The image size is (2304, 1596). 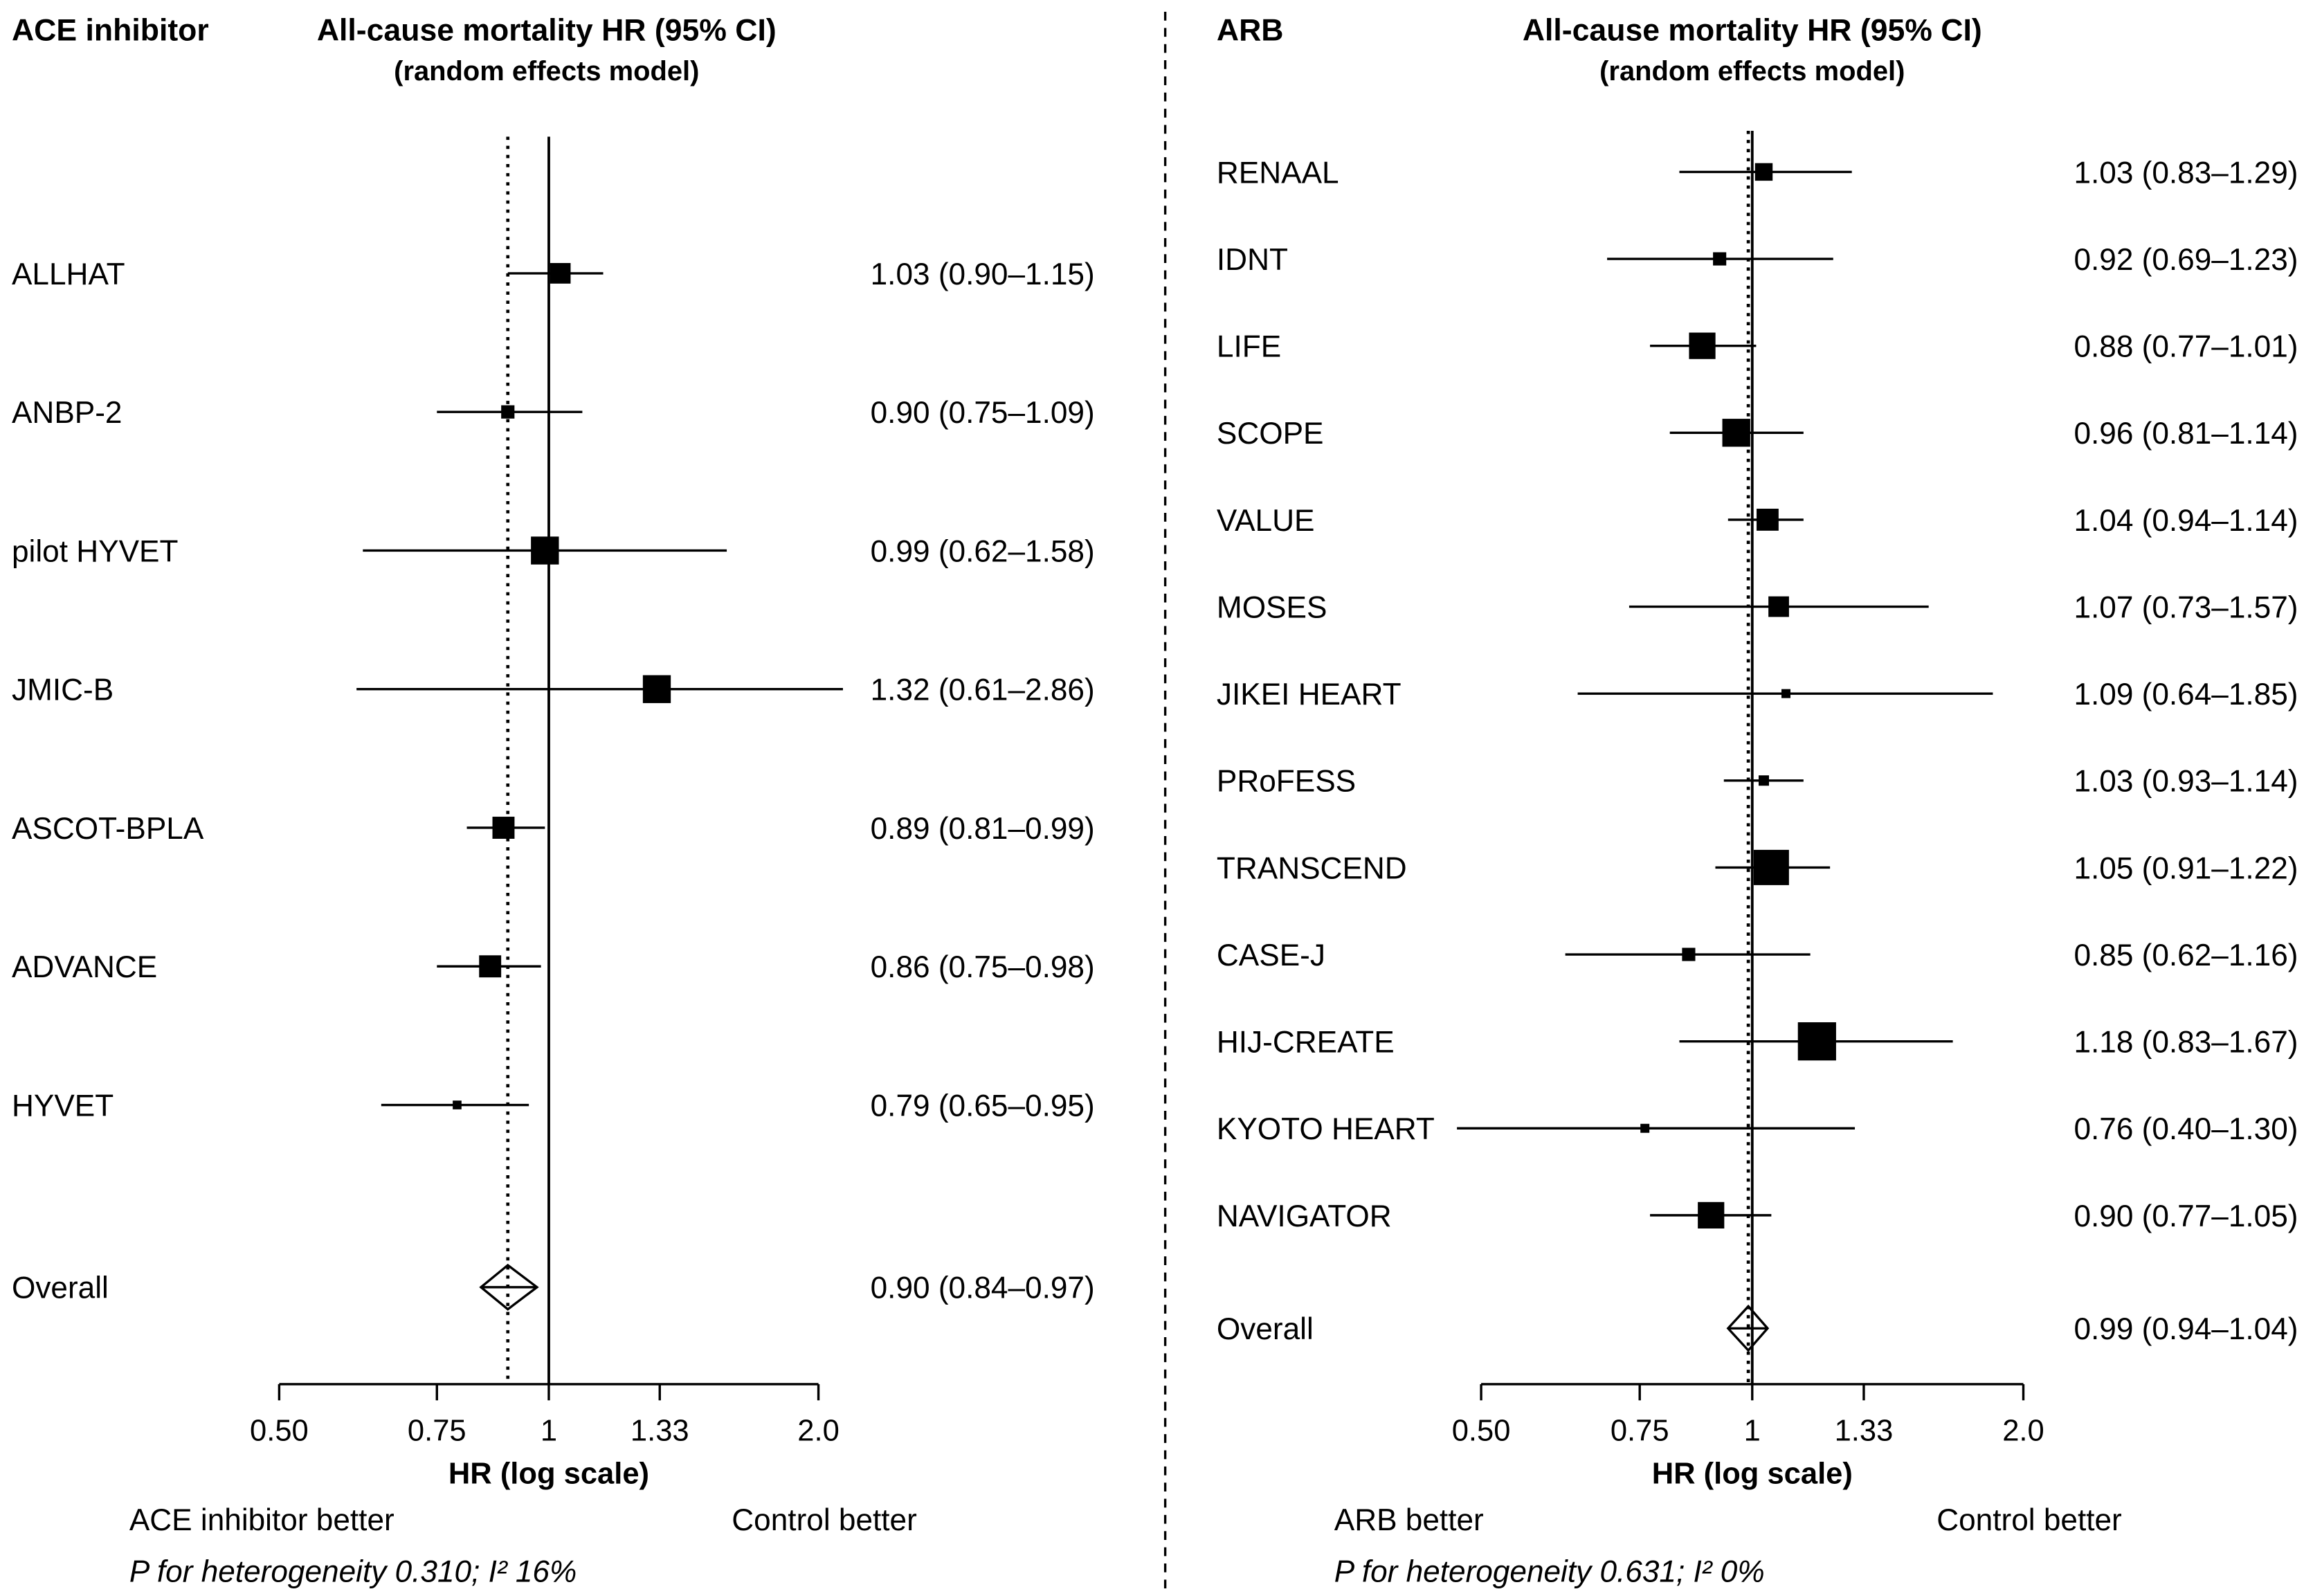 What do you see at coordinates (983, 413) in the screenshot?
I see `study-hr-ci-value: 0.90 (0.75–1.09)` at bounding box center [983, 413].